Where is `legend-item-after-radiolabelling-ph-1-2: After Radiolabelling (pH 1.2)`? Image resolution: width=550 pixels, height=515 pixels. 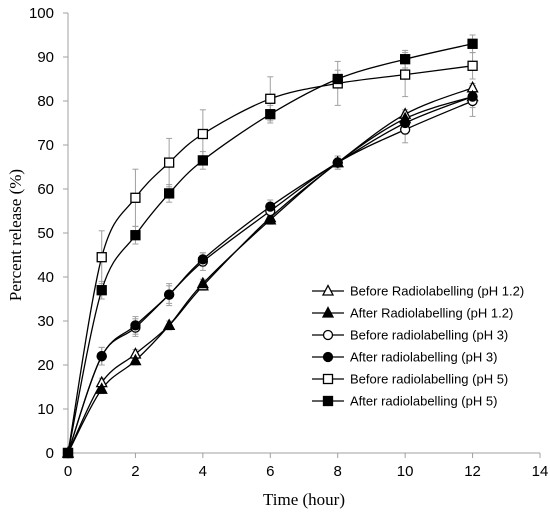
legend-item-after-radiolabelling-ph-1-2: After Radiolabelling (pH 1.2) is located at coordinates (412, 313).